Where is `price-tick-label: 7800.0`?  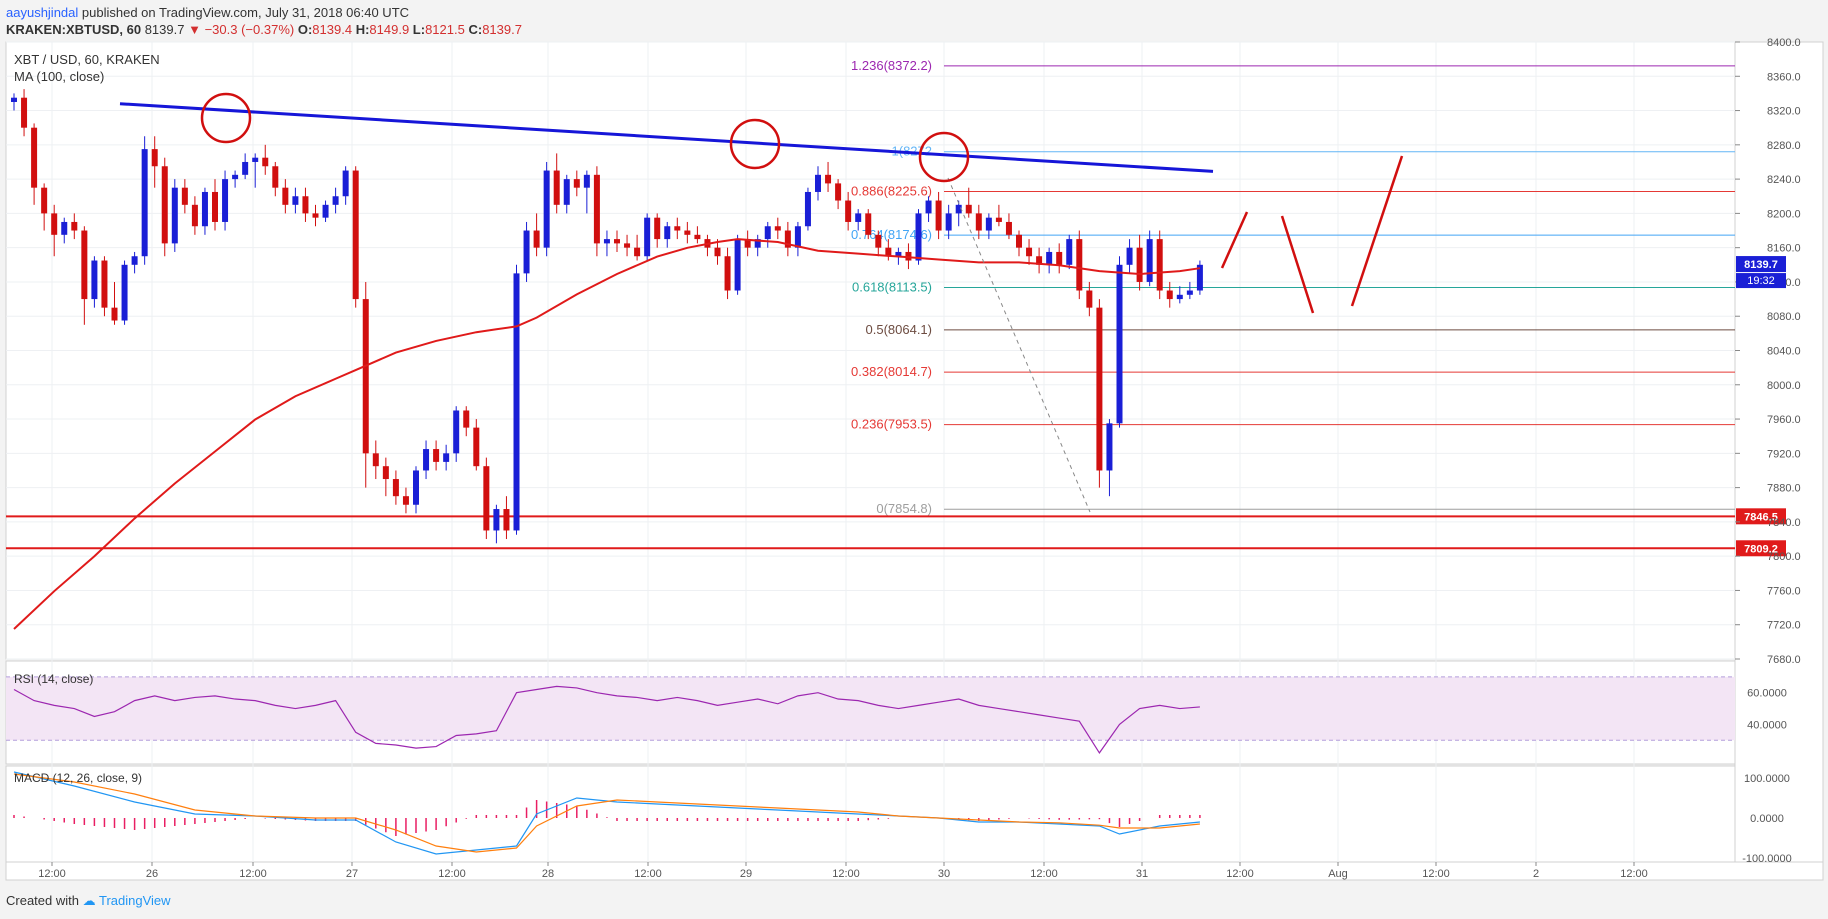
price-tick-label: 7800.0 is located at coordinates (1784, 557).